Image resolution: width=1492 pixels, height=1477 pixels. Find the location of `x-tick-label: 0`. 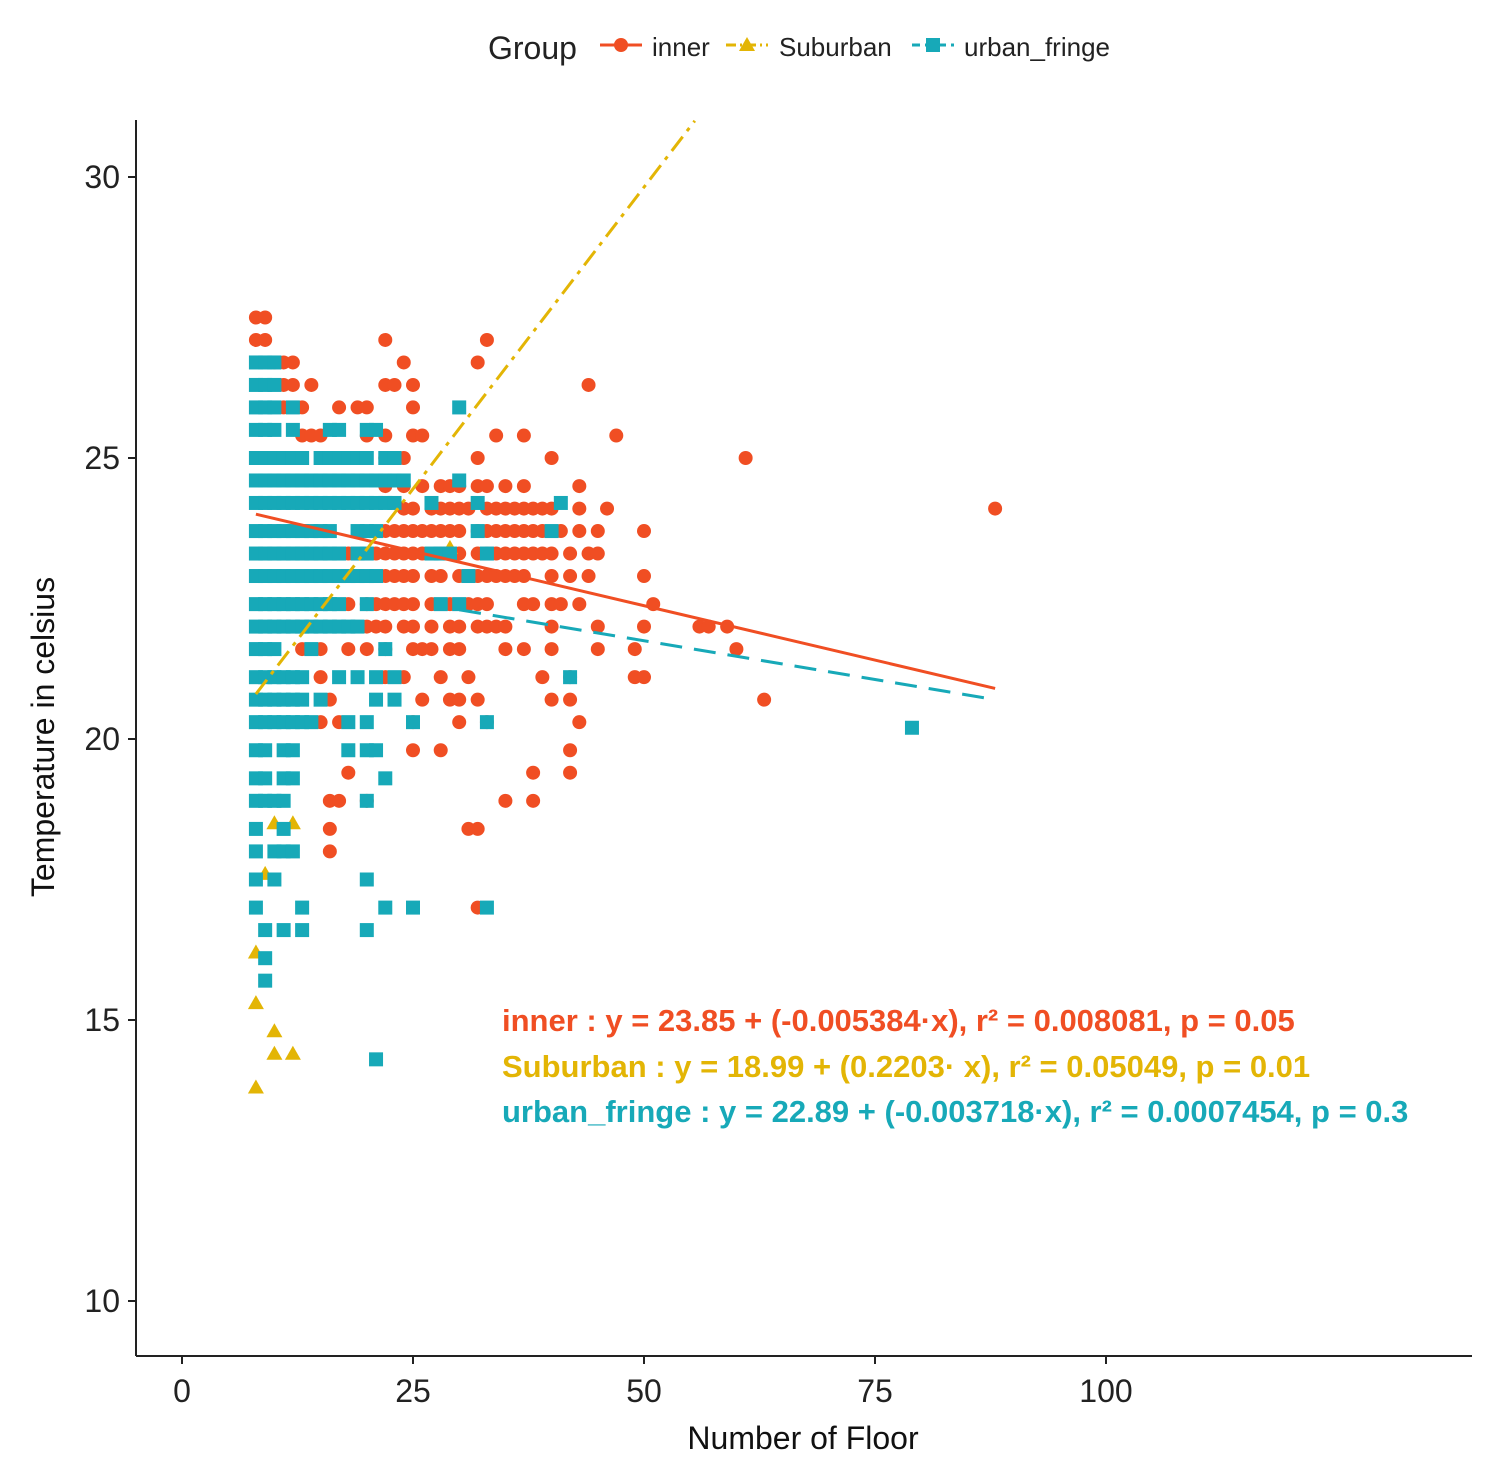

x-tick-label: 0 is located at coordinates (182, 1391).